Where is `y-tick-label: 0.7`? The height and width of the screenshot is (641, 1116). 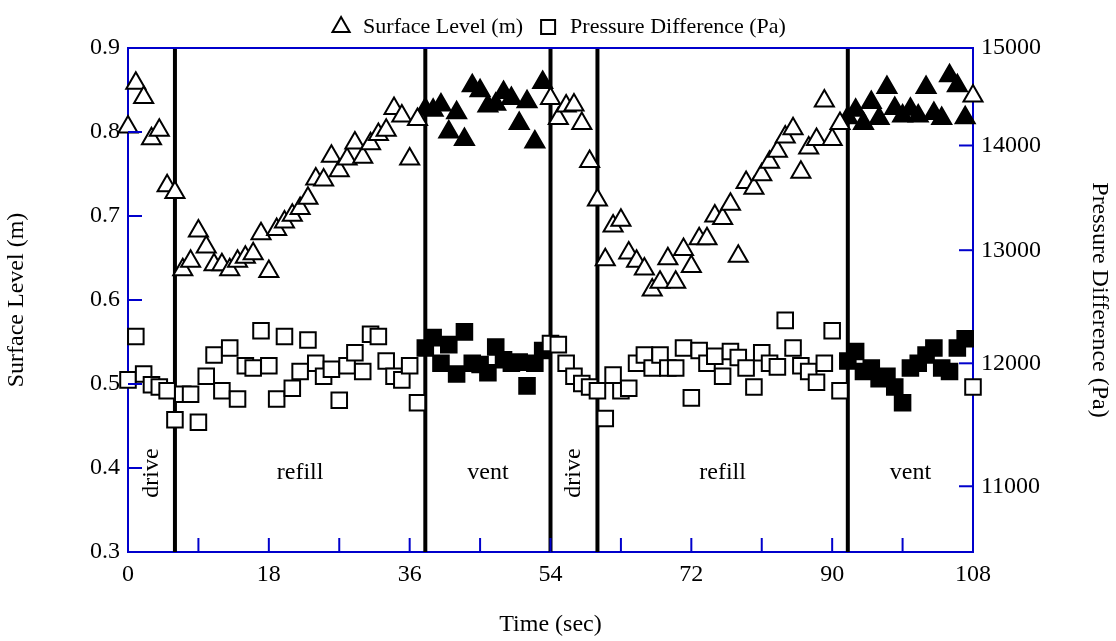 y-tick-label: 0.7 is located at coordinates (105, 214).